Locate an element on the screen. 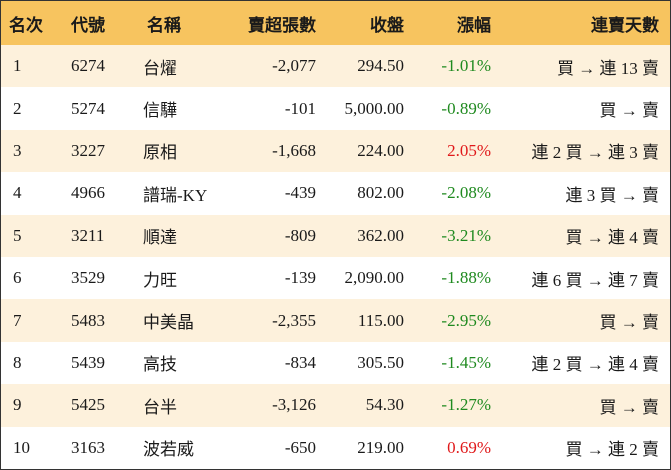  rank-cell: 10 is located at coordinates (21, 447).